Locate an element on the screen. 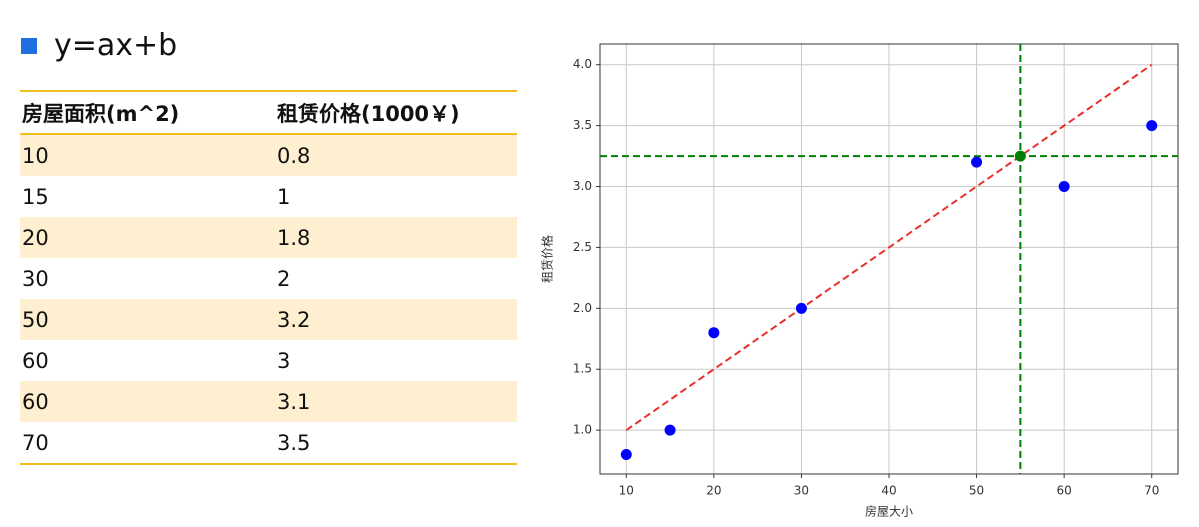 This screenshot has height=527, width=1199. table-cell: 2 is located at coordinates (284, 278).